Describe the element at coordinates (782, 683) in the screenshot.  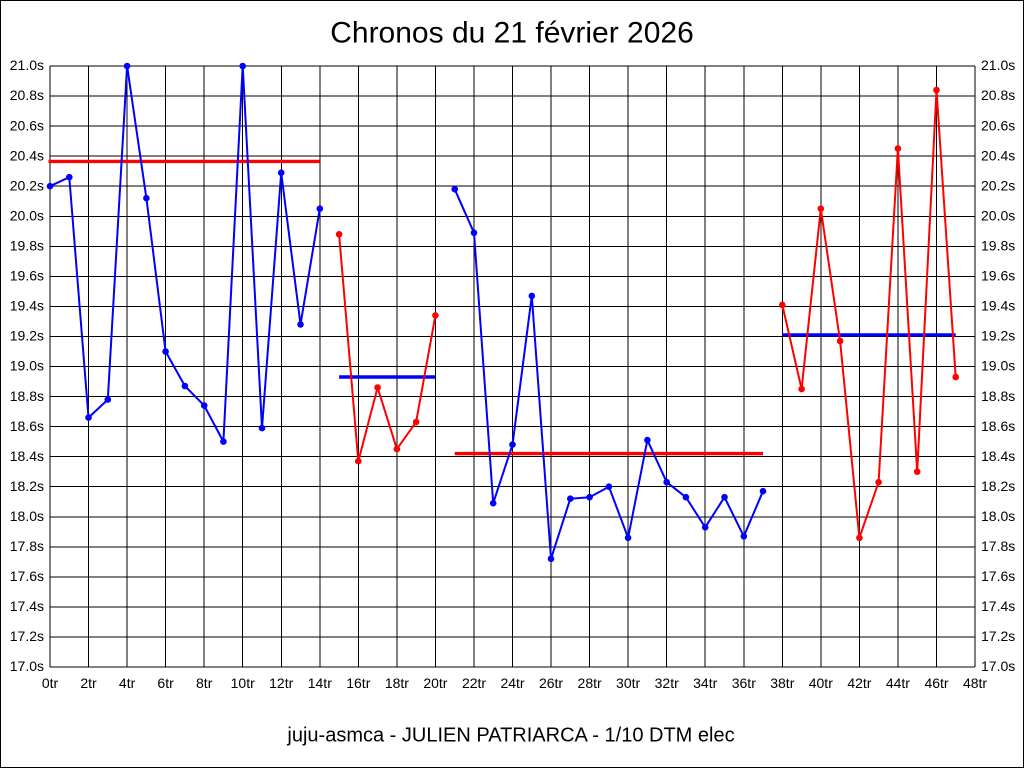
I see `svg-text: 38tr` at that location.